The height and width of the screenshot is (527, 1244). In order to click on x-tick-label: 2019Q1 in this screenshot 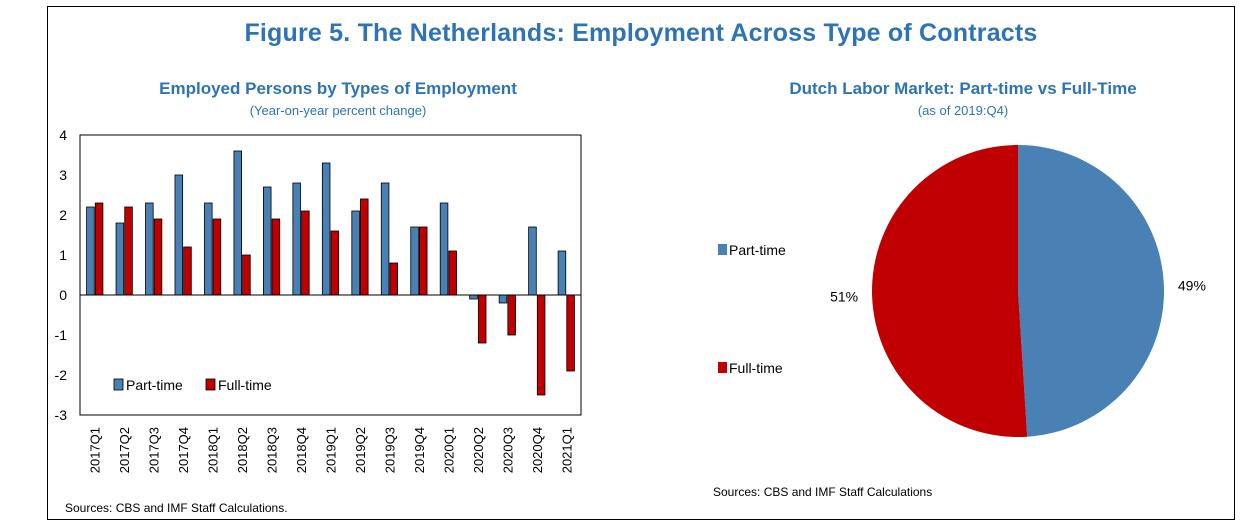, I will do `click(331, 450)`.